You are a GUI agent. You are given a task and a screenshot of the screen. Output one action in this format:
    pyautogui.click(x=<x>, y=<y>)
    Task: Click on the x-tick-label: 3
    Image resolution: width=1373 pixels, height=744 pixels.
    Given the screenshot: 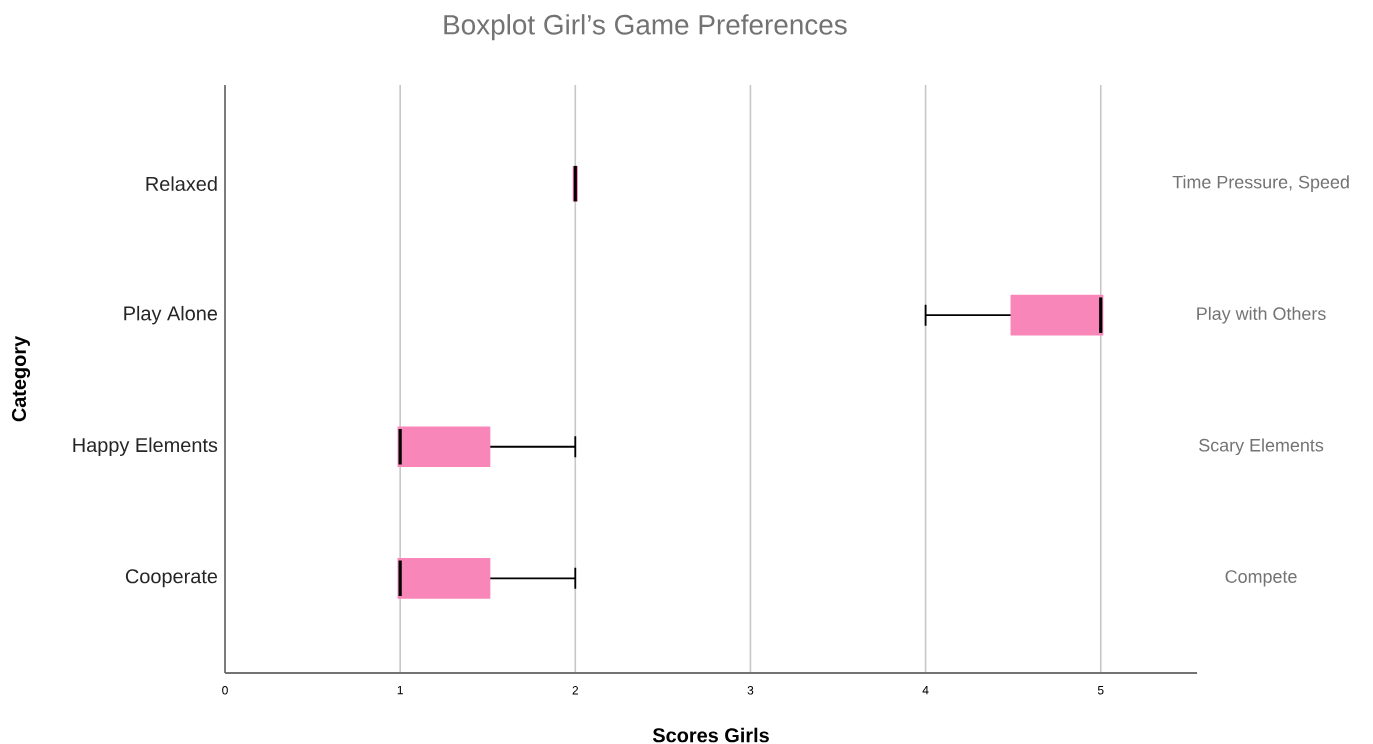 What is the action you would take?
    pyautogui.click(x=750, y=690)
    